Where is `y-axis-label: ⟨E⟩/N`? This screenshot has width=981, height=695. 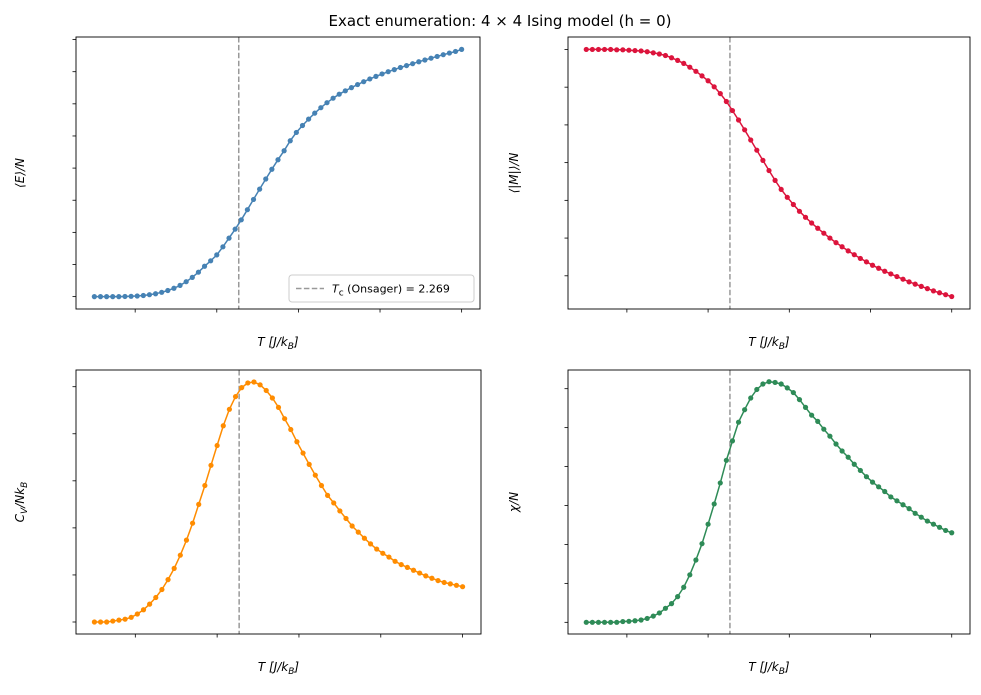 y-axis-label: ⟨E⟩/N is located at coordinates (20, 173).